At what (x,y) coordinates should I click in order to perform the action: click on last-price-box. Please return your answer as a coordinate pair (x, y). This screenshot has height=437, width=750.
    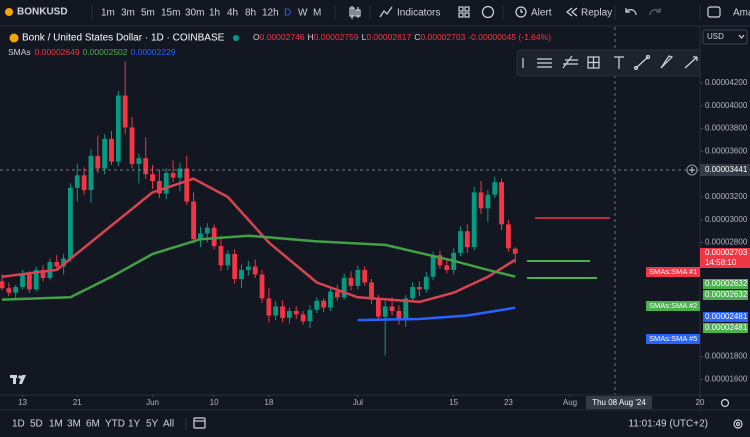
    Looking at the image, I should click on (725, 258).